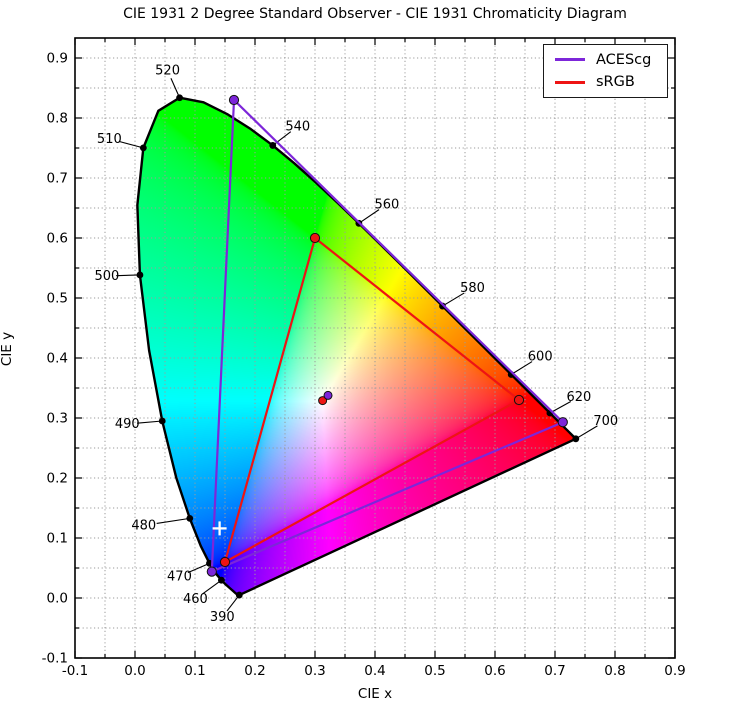 The image size is (750, 713). Describe the element at coordinates (57, 359) in the screenshot. I see `y-tick-label: 0.4` at that location.